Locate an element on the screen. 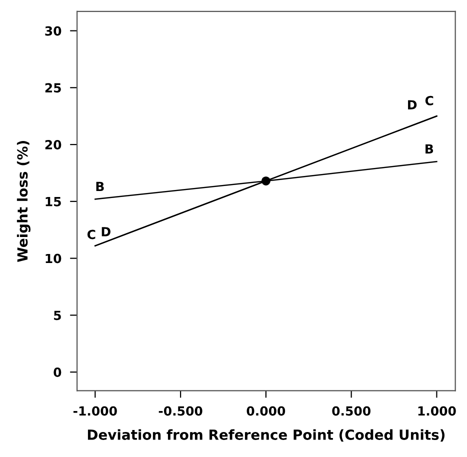 This screenshot has height=457, width=467. text: C is located at coordinates (429, 101).